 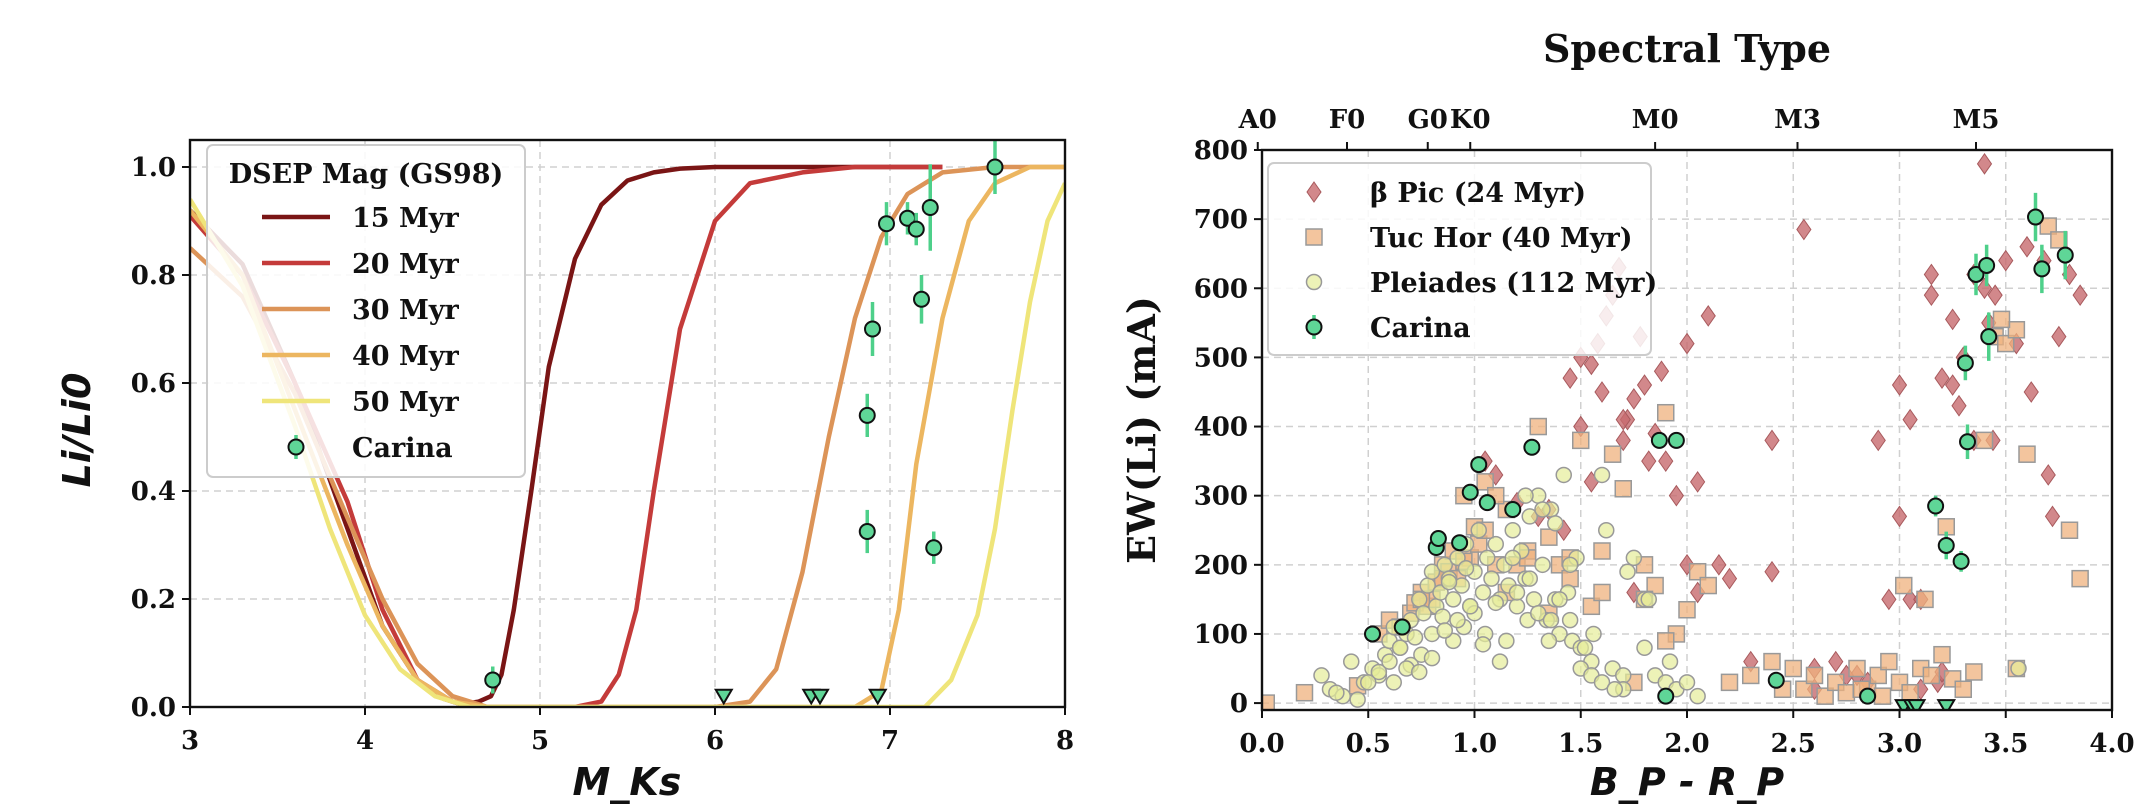 I want to click on right-y-tick-label: 100, so click(x=1221, y=635).